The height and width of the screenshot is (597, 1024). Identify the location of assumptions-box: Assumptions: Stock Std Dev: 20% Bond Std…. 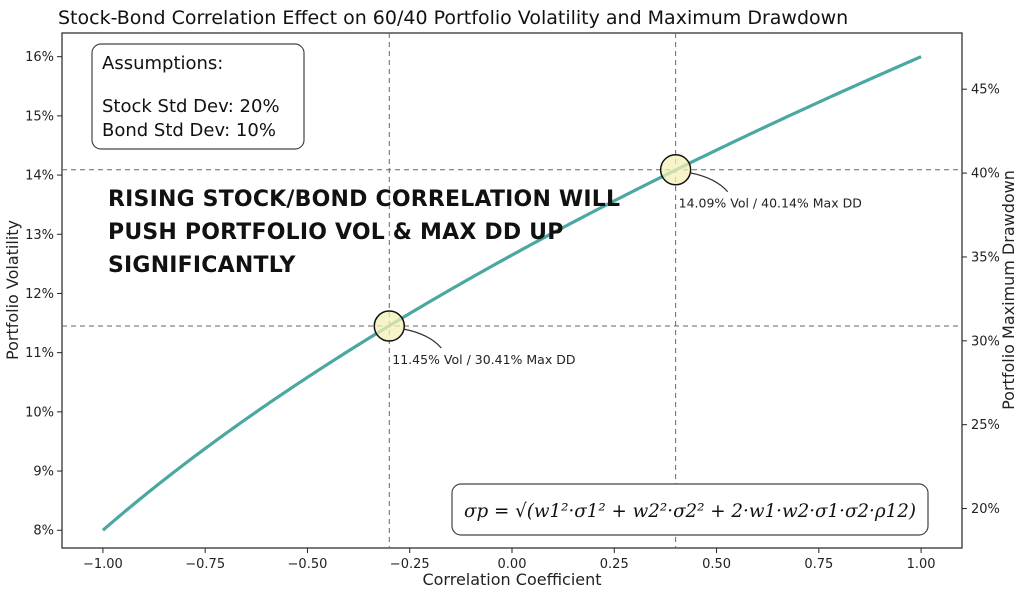
(198, 96).